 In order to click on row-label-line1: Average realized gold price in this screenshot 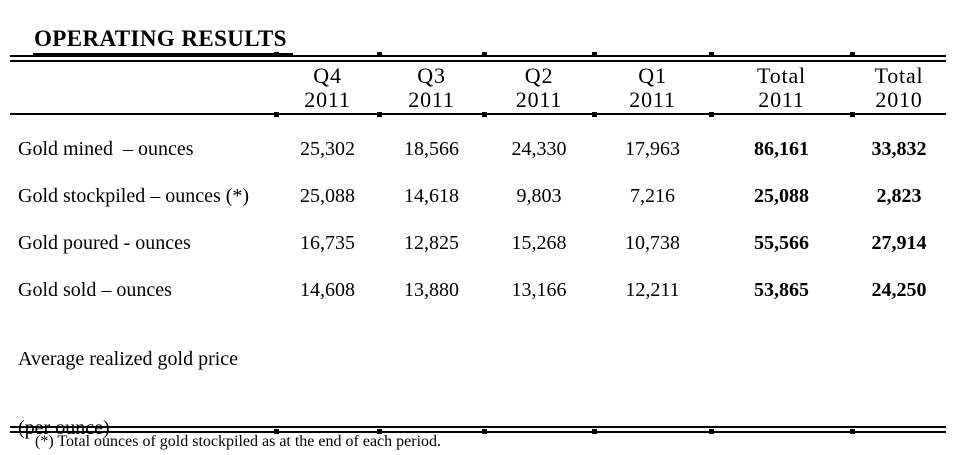, I will do `click(128, 359)`.